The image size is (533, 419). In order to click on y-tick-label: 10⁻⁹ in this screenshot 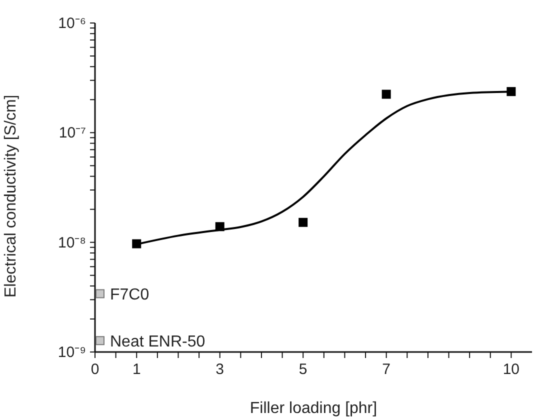, I will do `click(72, 352)`.